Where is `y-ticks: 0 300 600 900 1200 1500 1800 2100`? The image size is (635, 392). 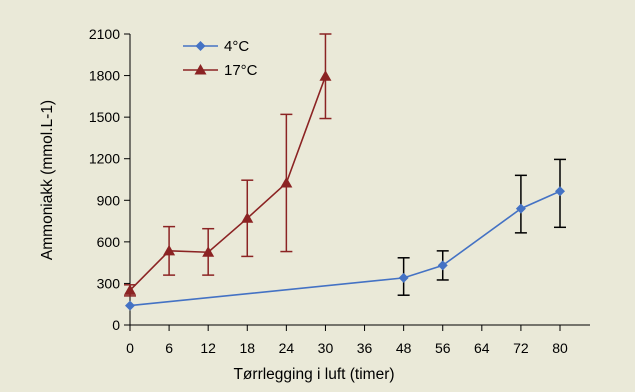
y-ticks: 0 300 600 900 1200 1500 1800 2100 is located at coordinates (109, 179).